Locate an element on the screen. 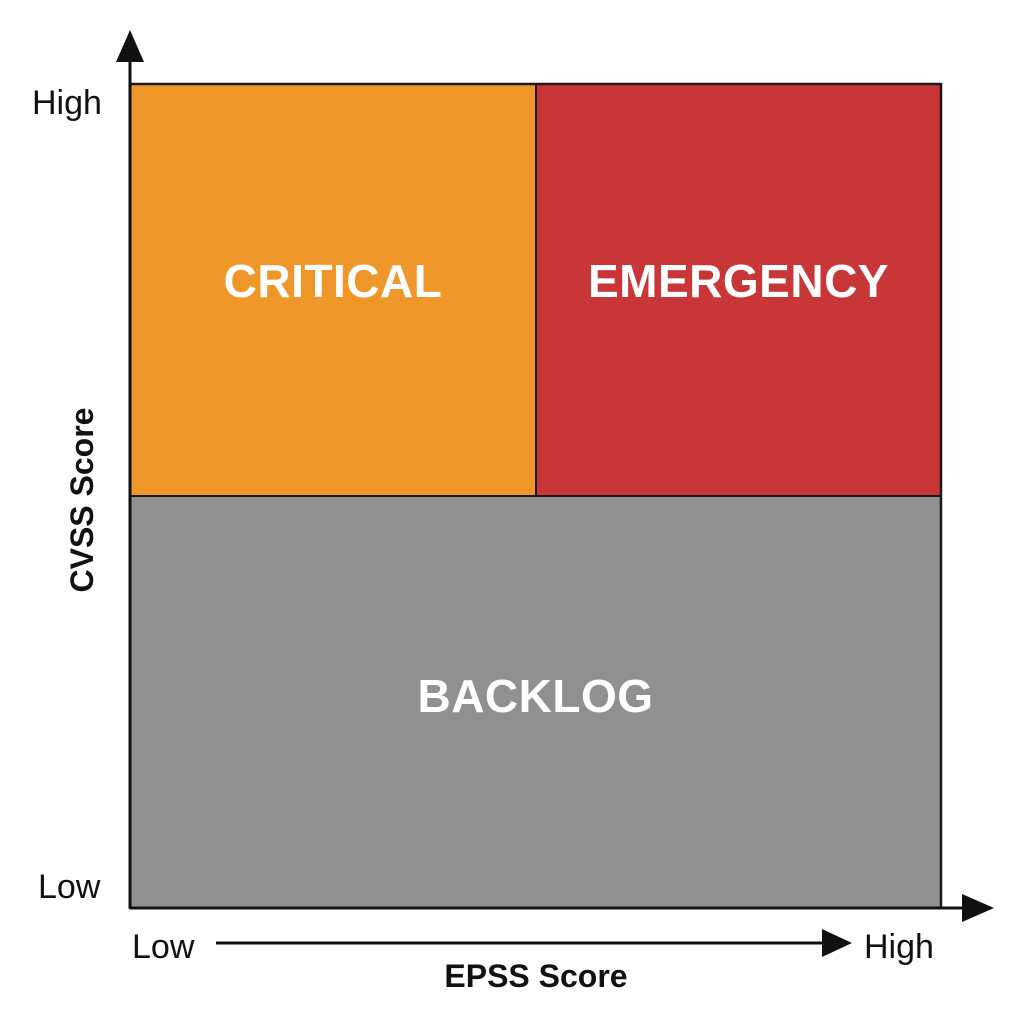  x-low-label: Low is located at coordinates (163, 947).